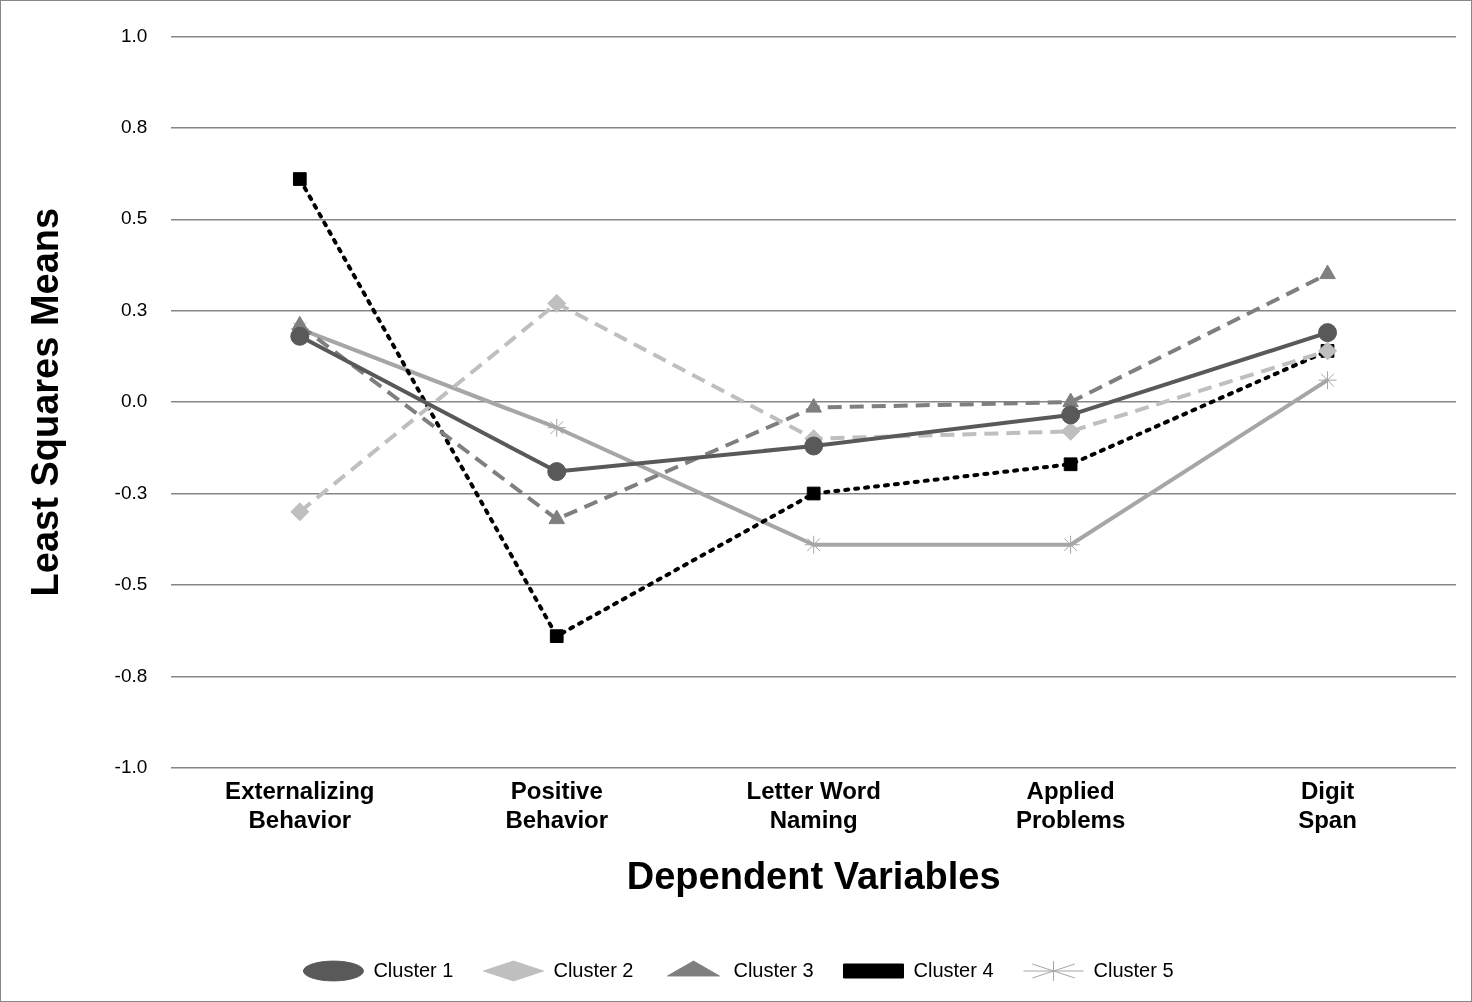 The image size is (1472, 1002). Describe the element at coordinates (131, 492) in the screenshot. I see `y-tick-label: -0.3` at that location.